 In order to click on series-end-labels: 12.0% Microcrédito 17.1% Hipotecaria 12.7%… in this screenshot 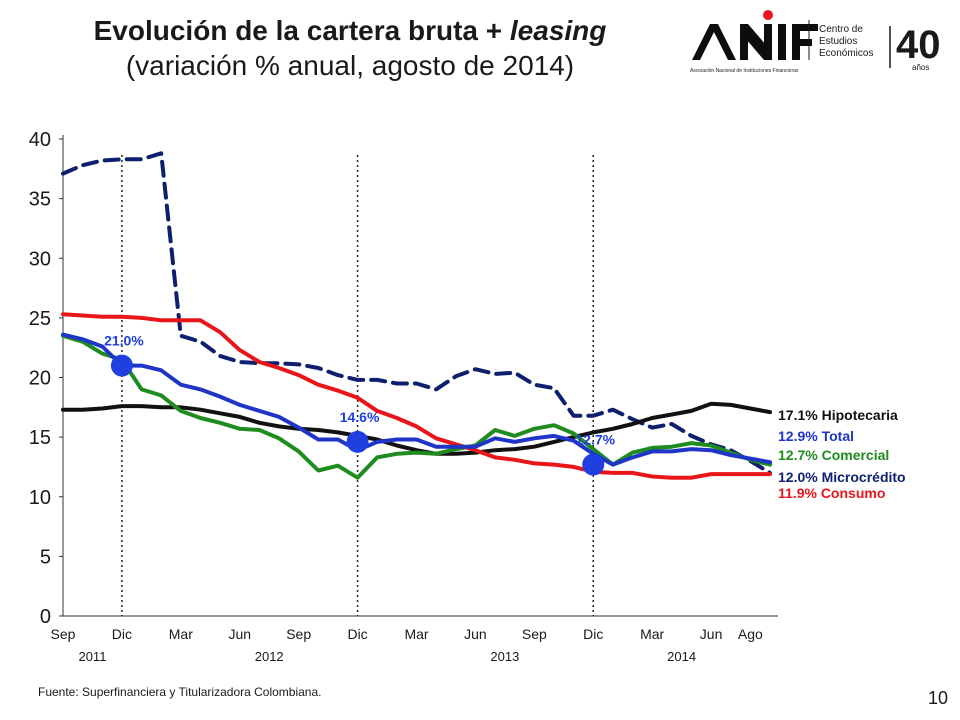, I will do `click(842, 454)`.